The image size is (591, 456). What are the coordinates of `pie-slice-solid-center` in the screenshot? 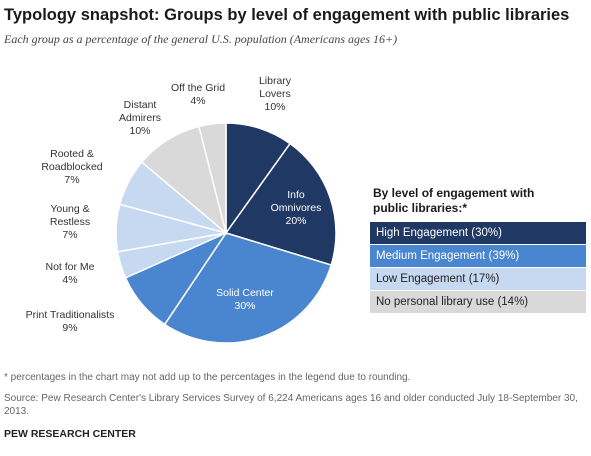 It's located at (248, 288).